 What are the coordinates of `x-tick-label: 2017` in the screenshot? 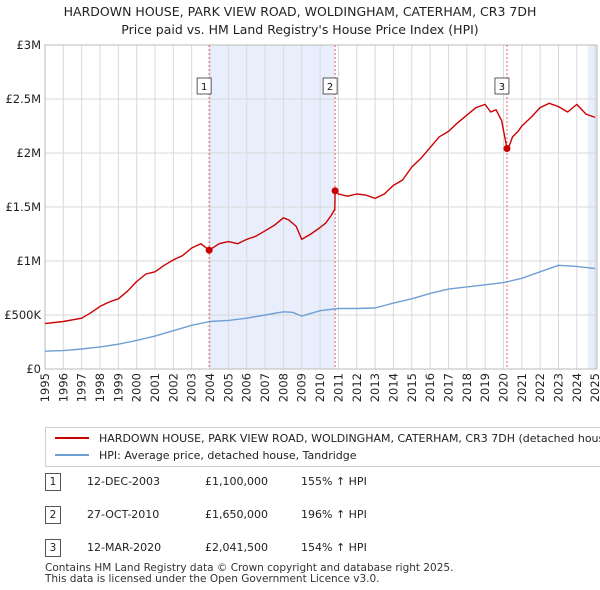 It's located at (448, 387).